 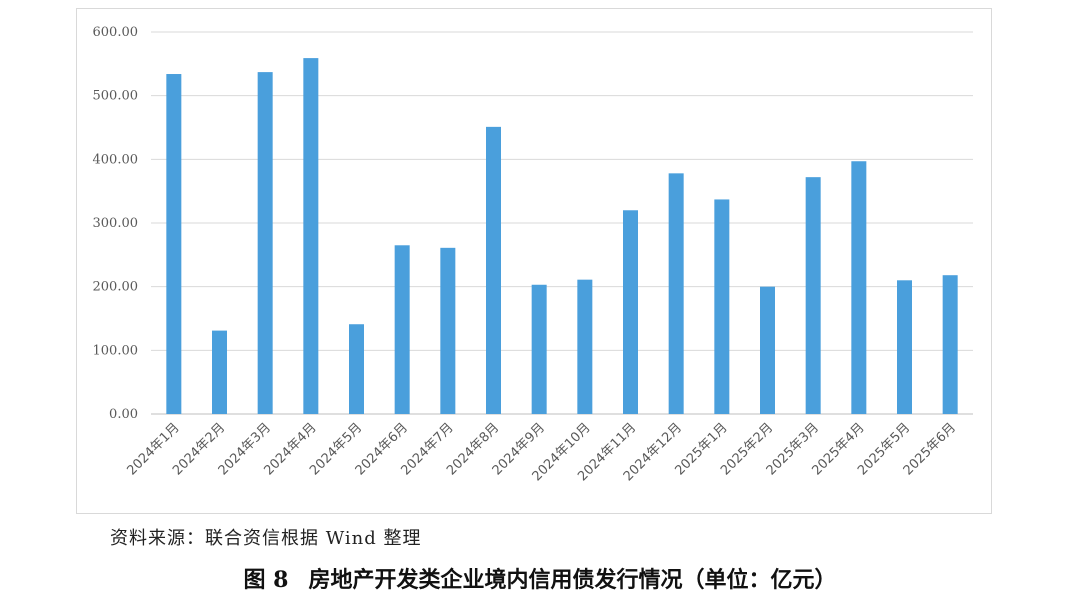 I want to click on y-tick-label: 0.00, so click(x=123, y=414).